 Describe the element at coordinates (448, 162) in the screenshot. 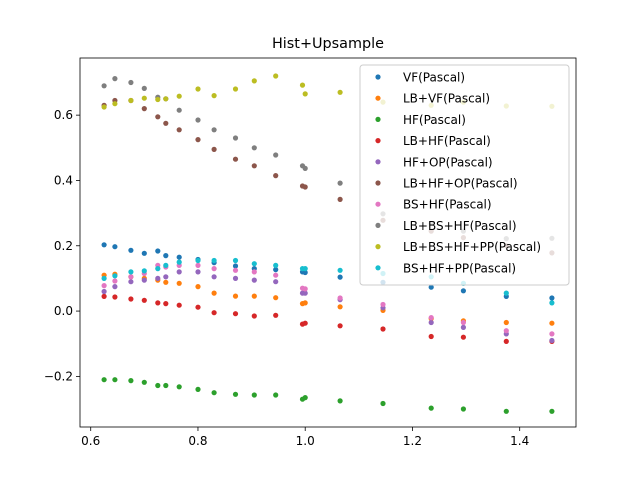

I see `legend-label: HF+OP(Pascal)` at that location.